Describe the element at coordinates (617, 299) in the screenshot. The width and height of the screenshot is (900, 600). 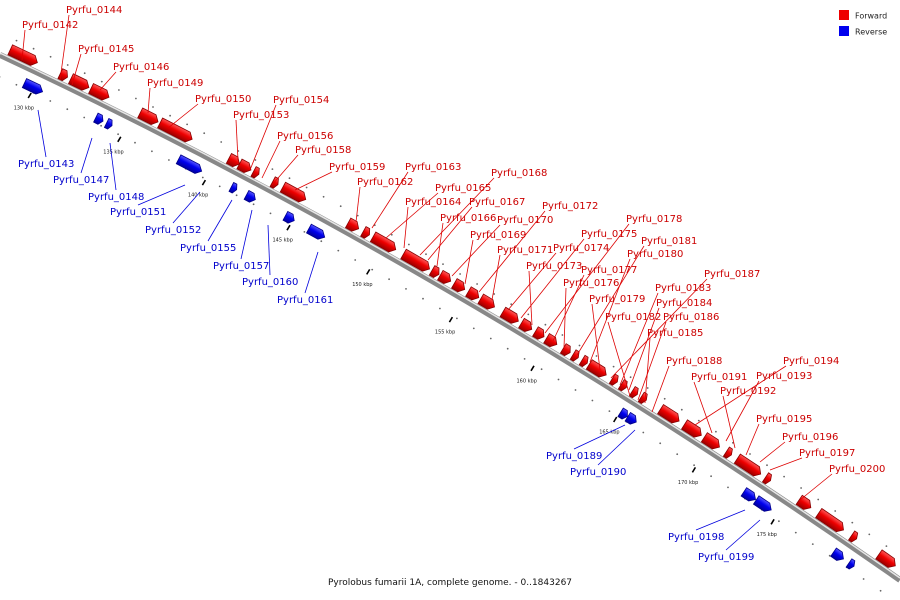
I see `forward-gene-label: Pyrfu_0179` at that location.